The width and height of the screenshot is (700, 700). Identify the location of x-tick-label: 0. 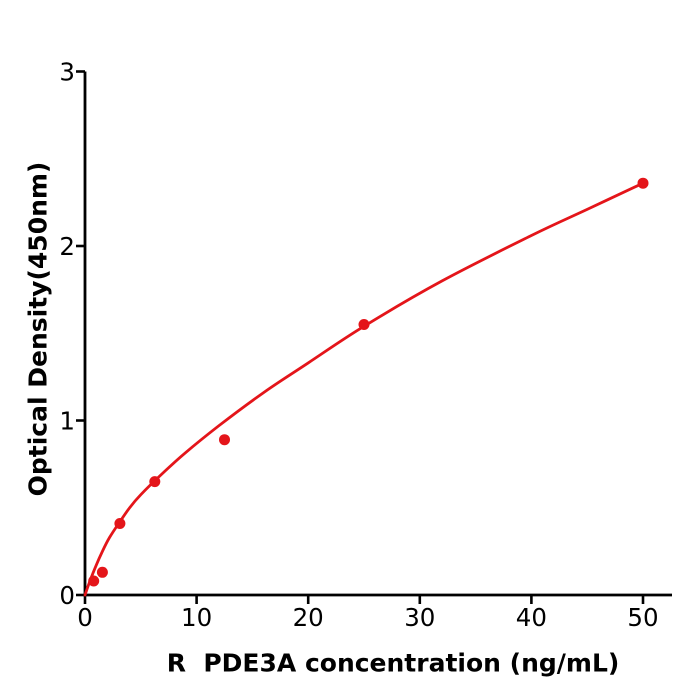
(85, 617).